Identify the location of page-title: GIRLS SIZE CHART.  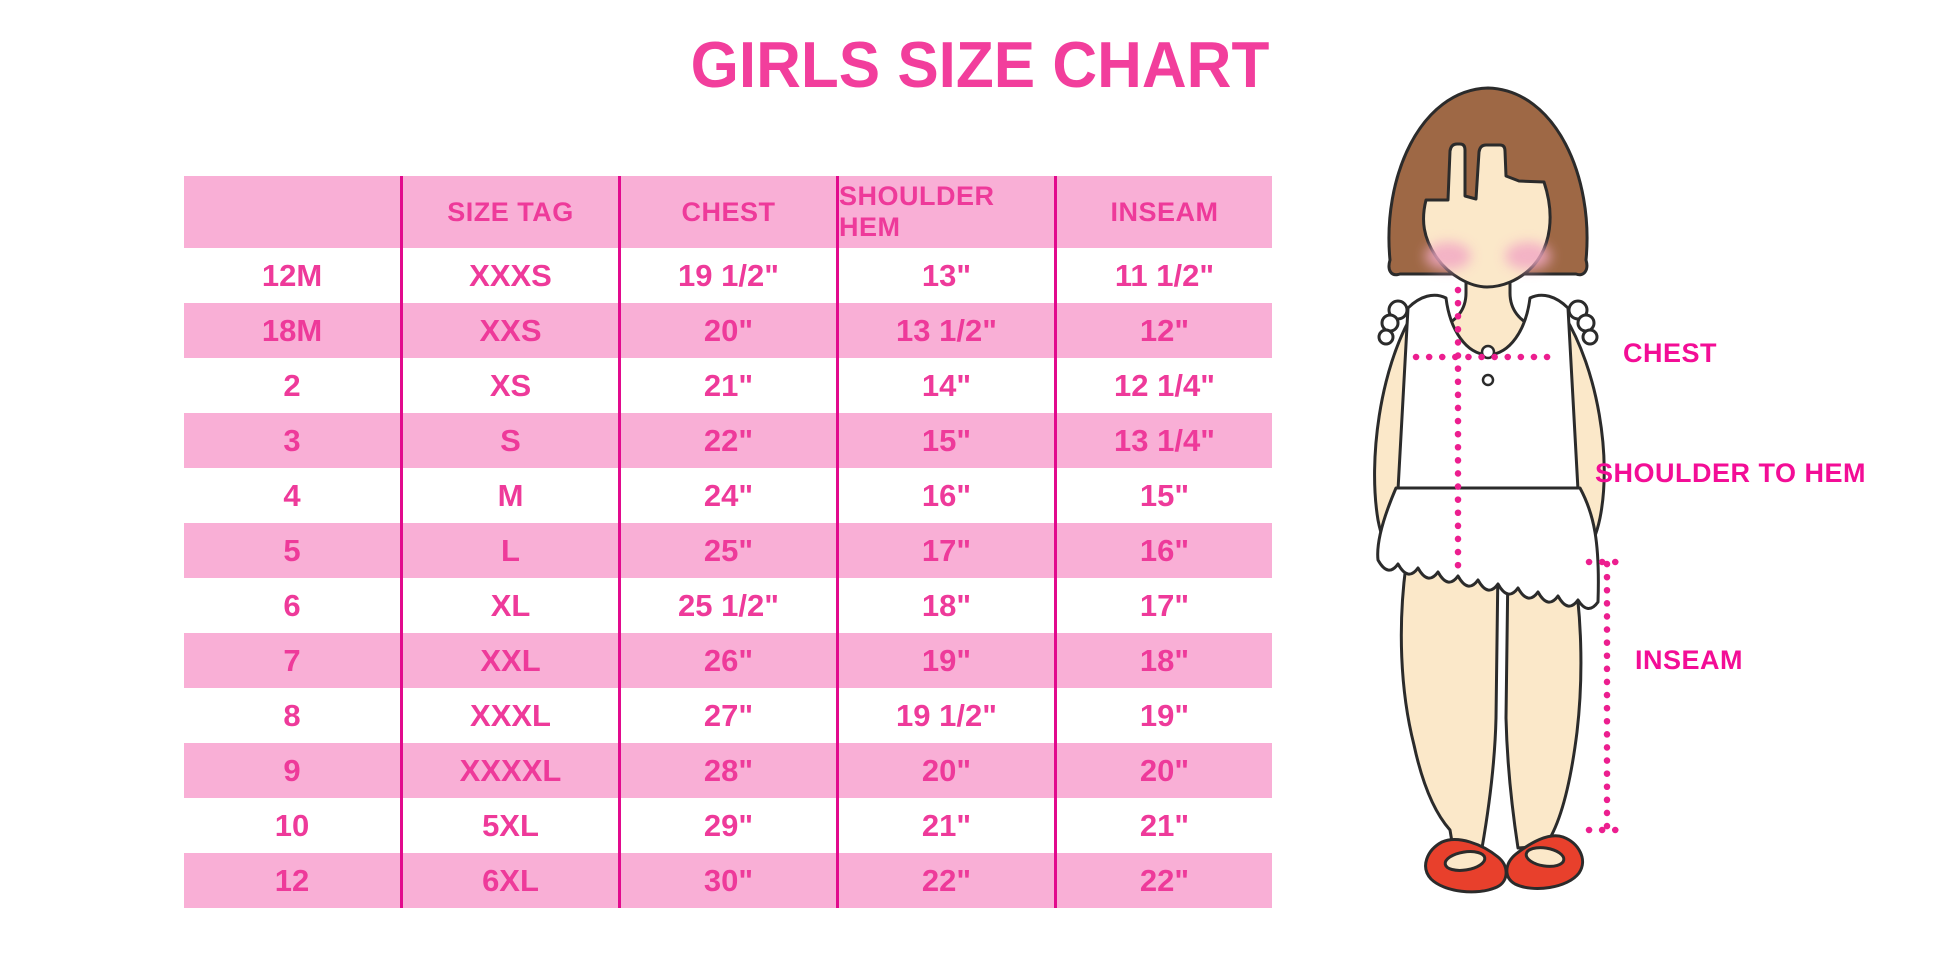
(980, 65).